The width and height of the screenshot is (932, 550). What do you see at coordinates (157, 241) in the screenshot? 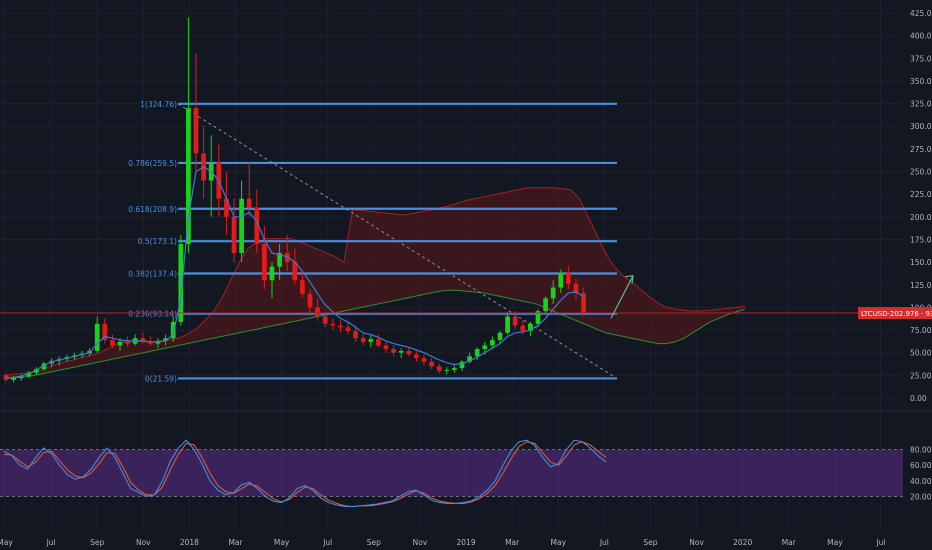
I see `fib-level-label: 0.5(173.1)` at bounding box center [157, 241].